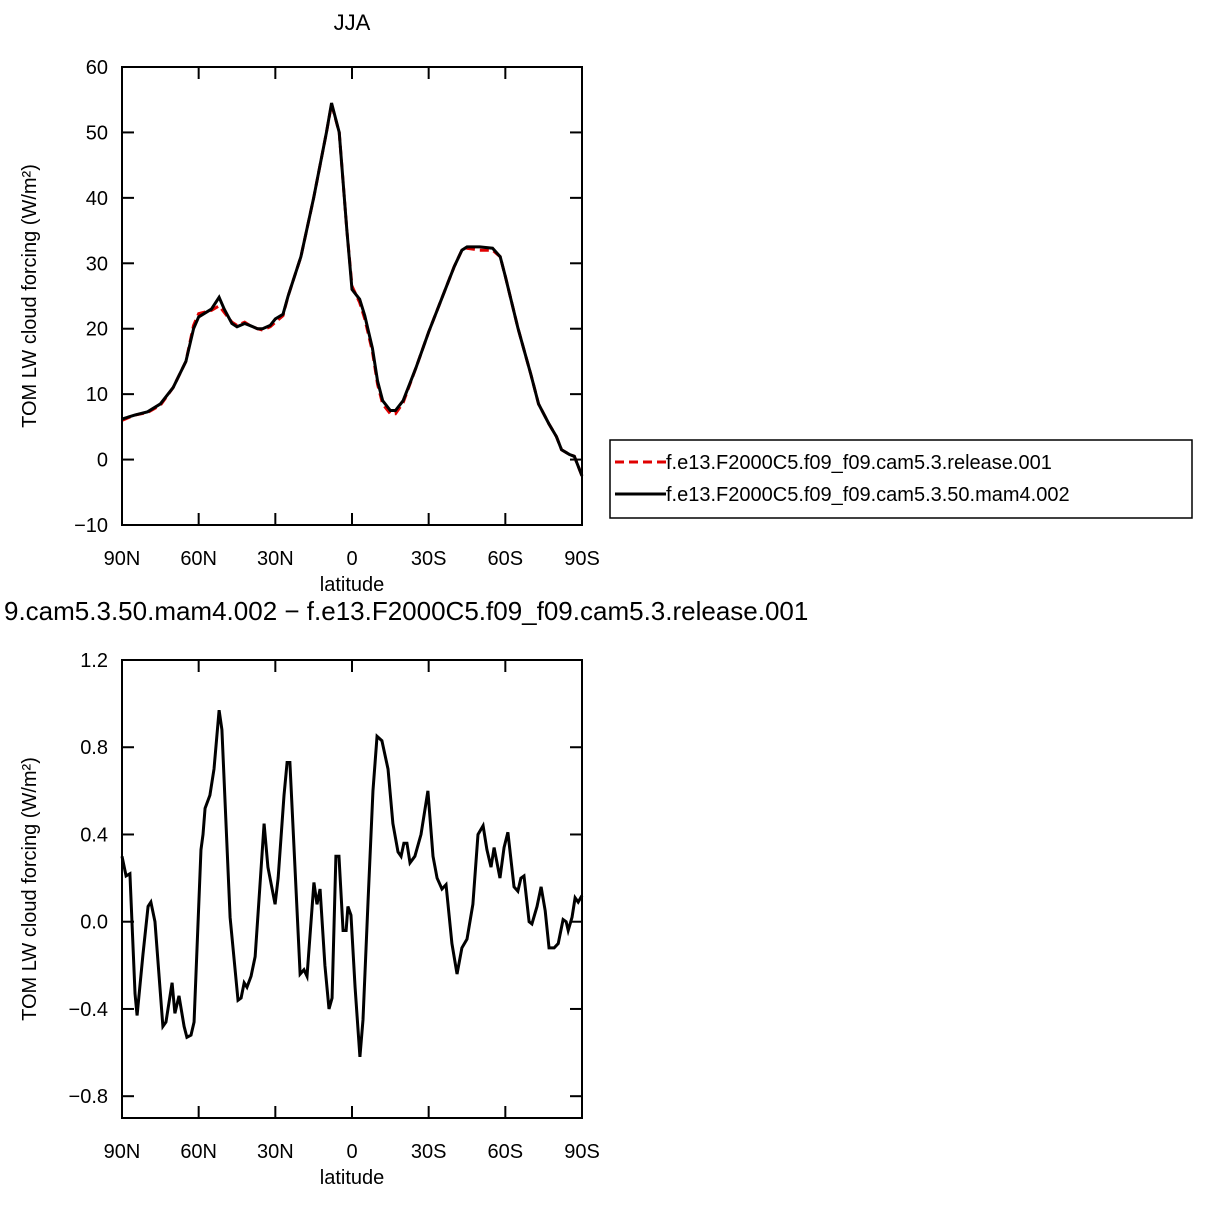  Describe the element at coordinates (97, 395) in the screenshot. I see `y-tick-label: 10` at that location.